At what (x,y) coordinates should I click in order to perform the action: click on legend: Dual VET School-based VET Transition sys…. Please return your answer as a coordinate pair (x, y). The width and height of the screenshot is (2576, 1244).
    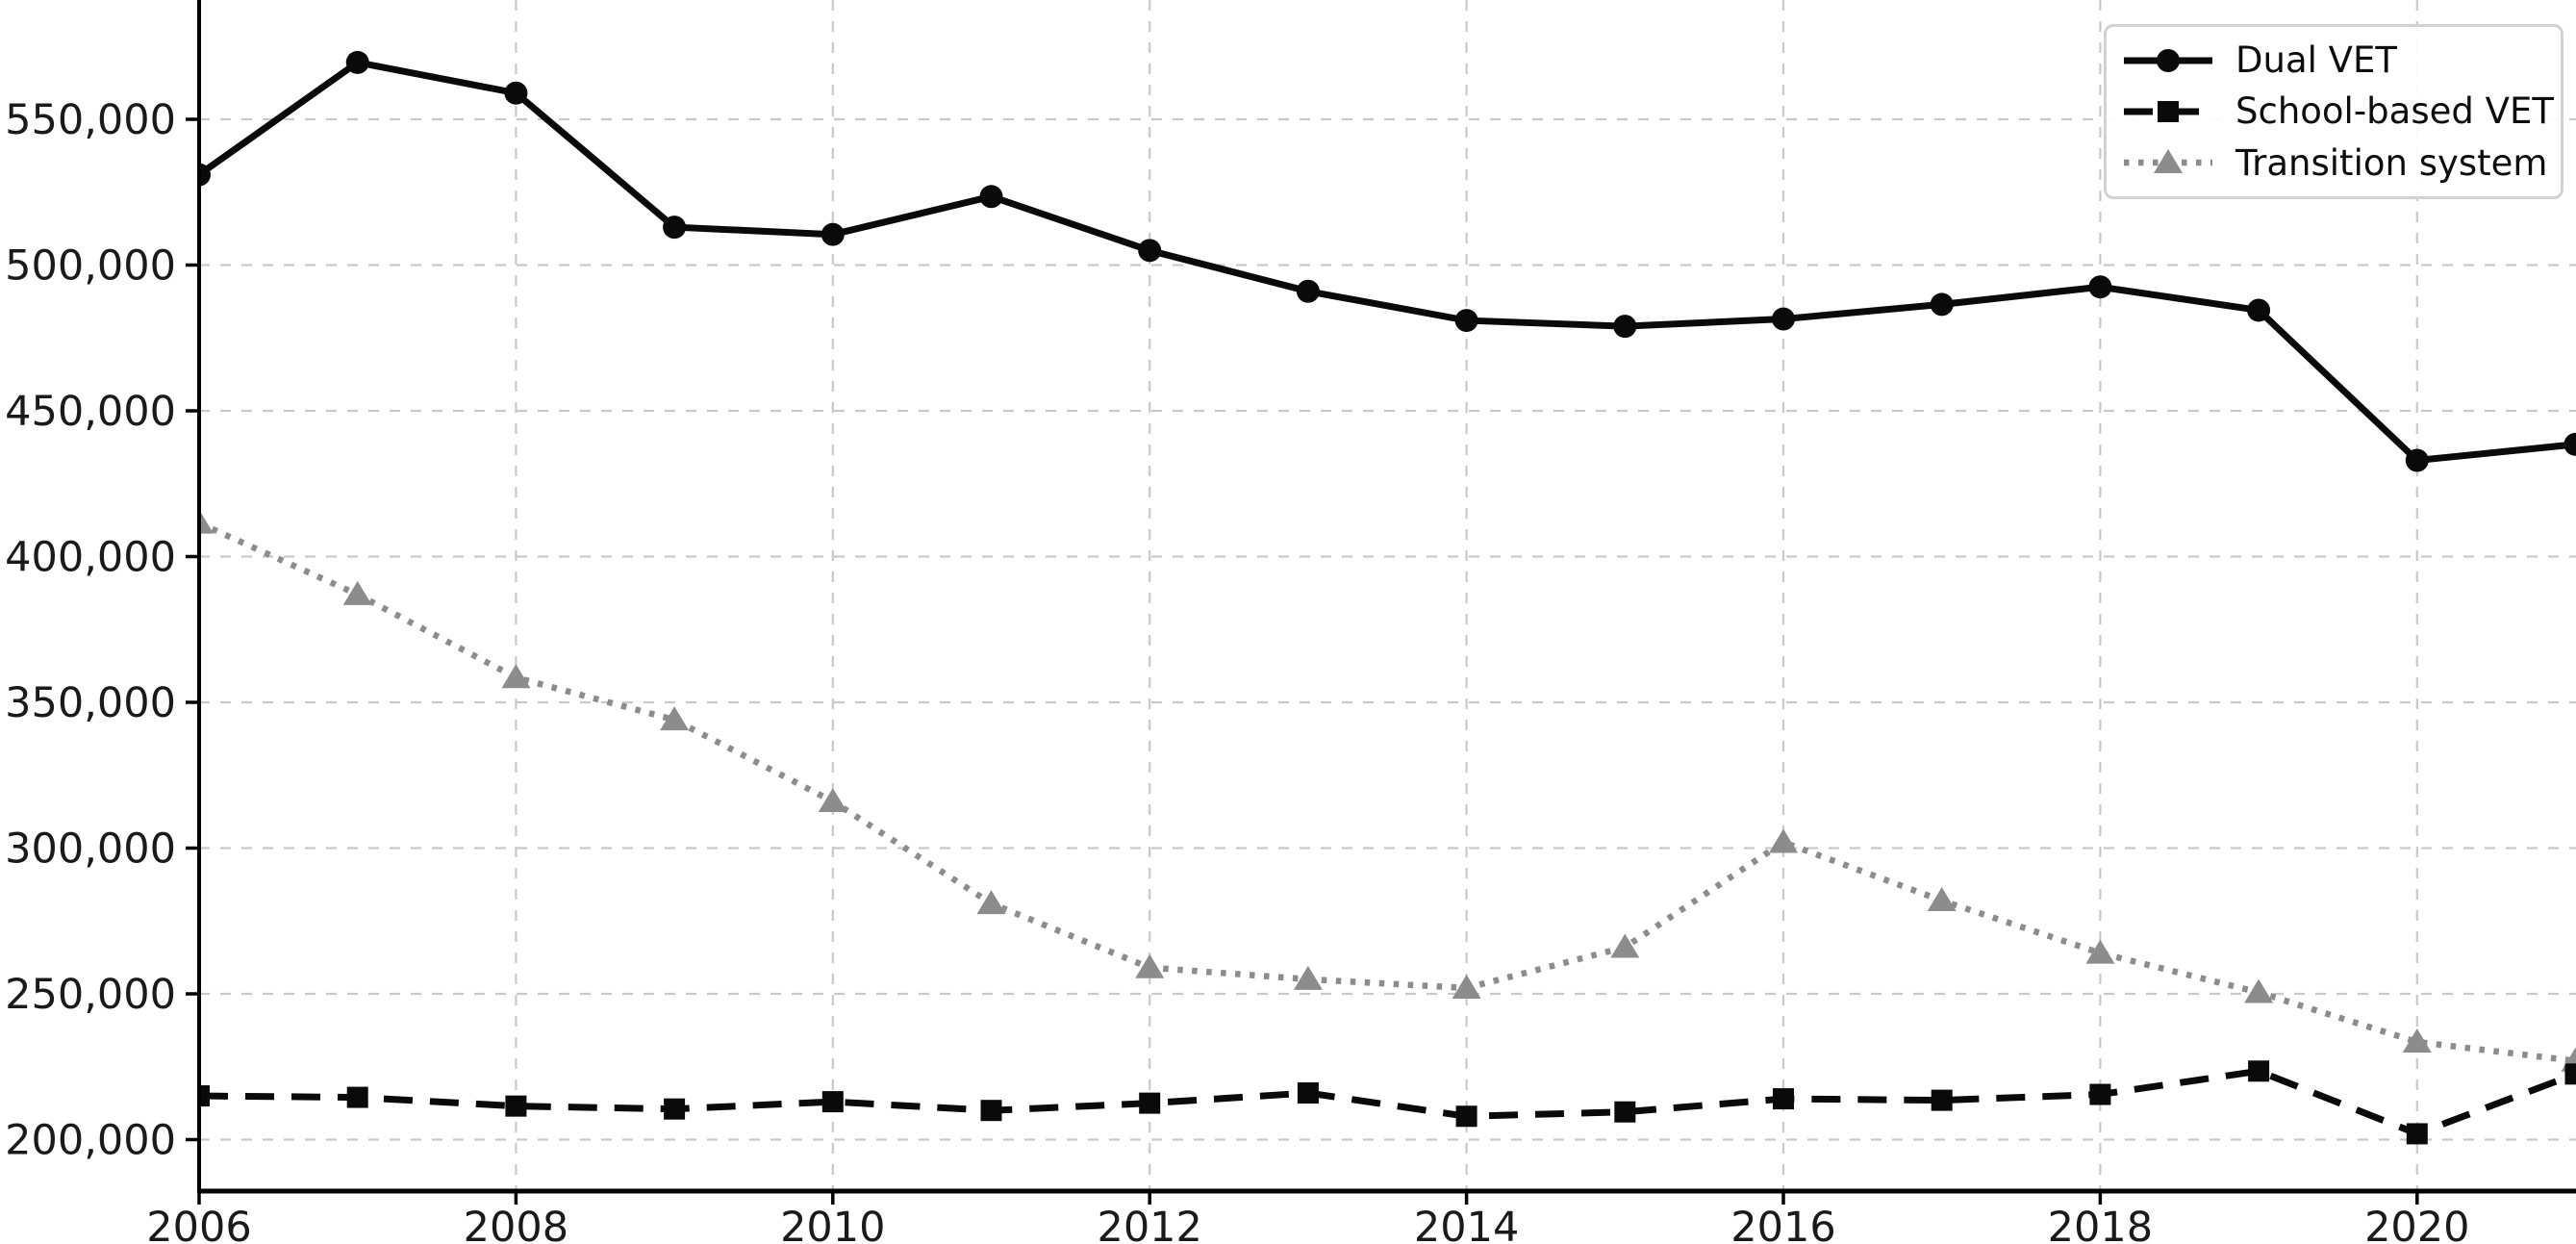
    Looking at the image, I should click on (2333, 112).